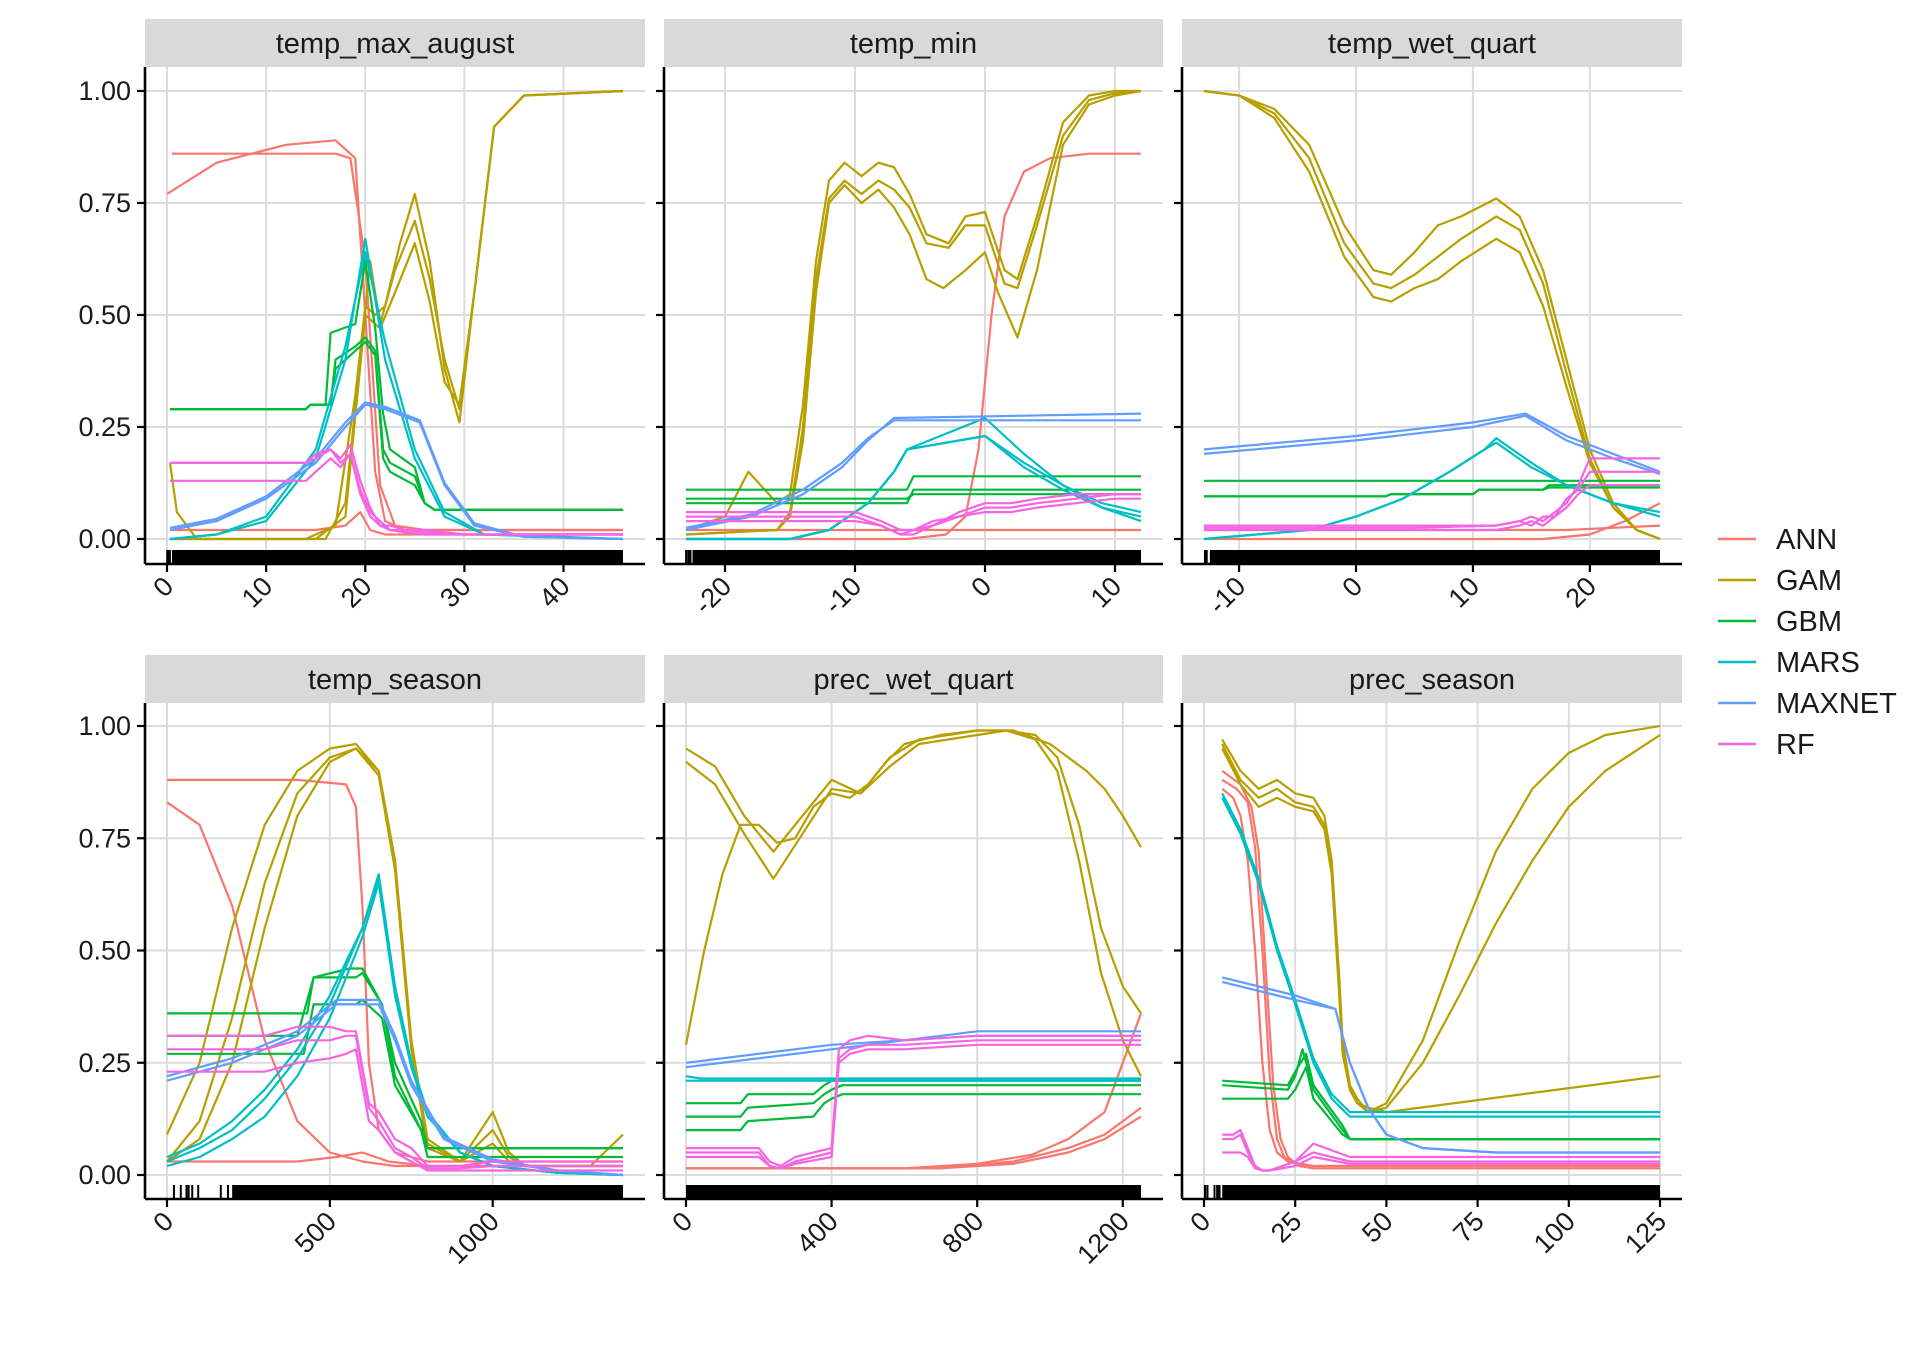 The width and height of the screenshot is (1920, 1349). I want to click on panel-prec-season: prec_season 0 25 50 75 100 125, so click(1428, 957).